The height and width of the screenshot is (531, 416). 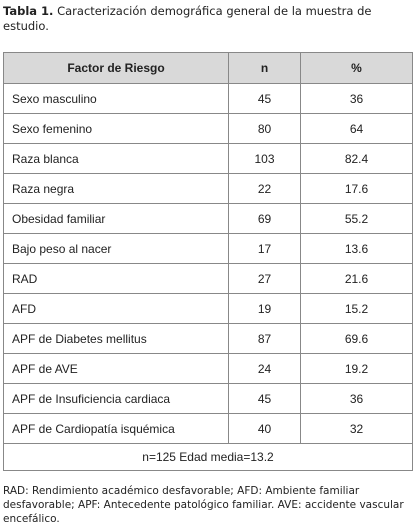 I want to click on number-cell: 87, so click(x=264, y=338).